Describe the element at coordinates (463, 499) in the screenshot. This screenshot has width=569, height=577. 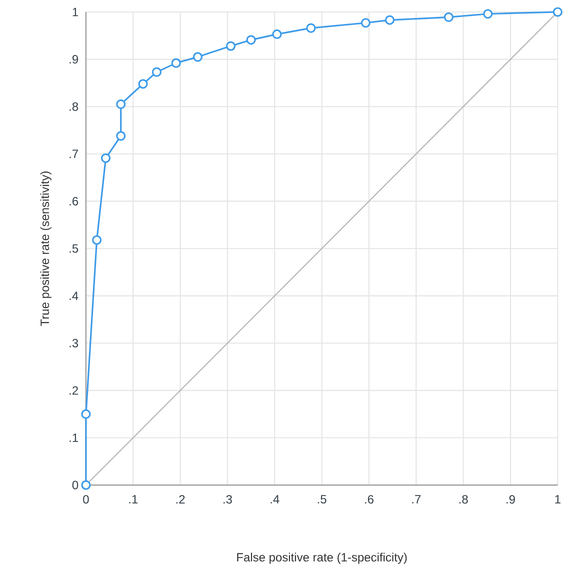
I see `x-tick-label: .8` at that location.